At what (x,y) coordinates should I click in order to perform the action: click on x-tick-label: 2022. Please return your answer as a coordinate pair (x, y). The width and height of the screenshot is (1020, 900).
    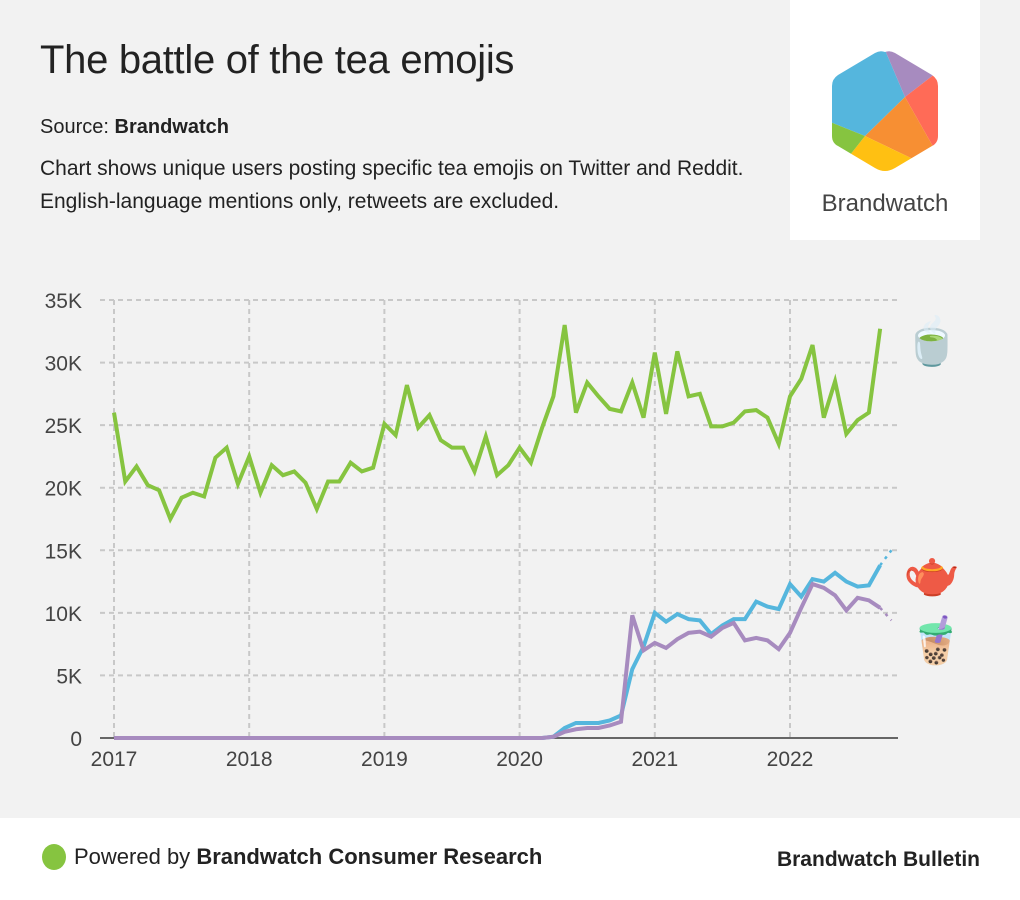
    Looking at the image, I should click on (790, 759).